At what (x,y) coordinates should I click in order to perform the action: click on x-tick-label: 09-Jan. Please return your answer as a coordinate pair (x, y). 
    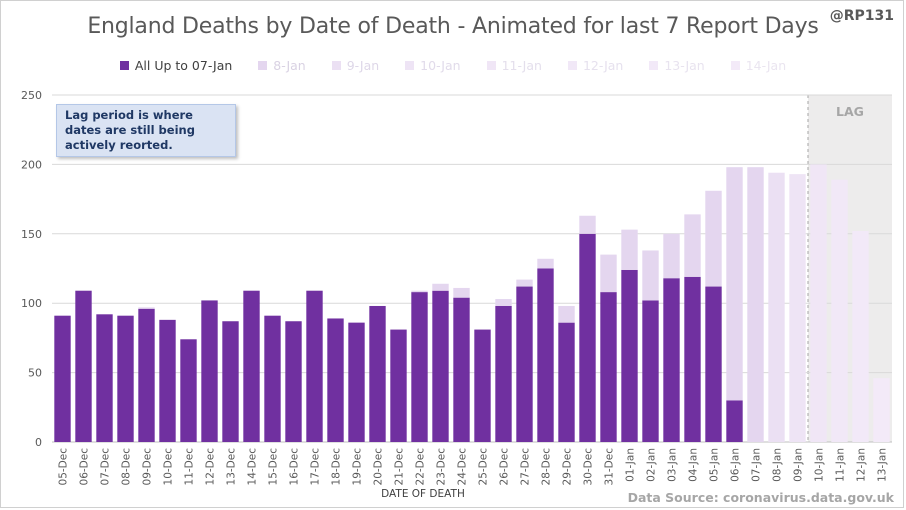
    Looking at the image, I should click on (799, 465).